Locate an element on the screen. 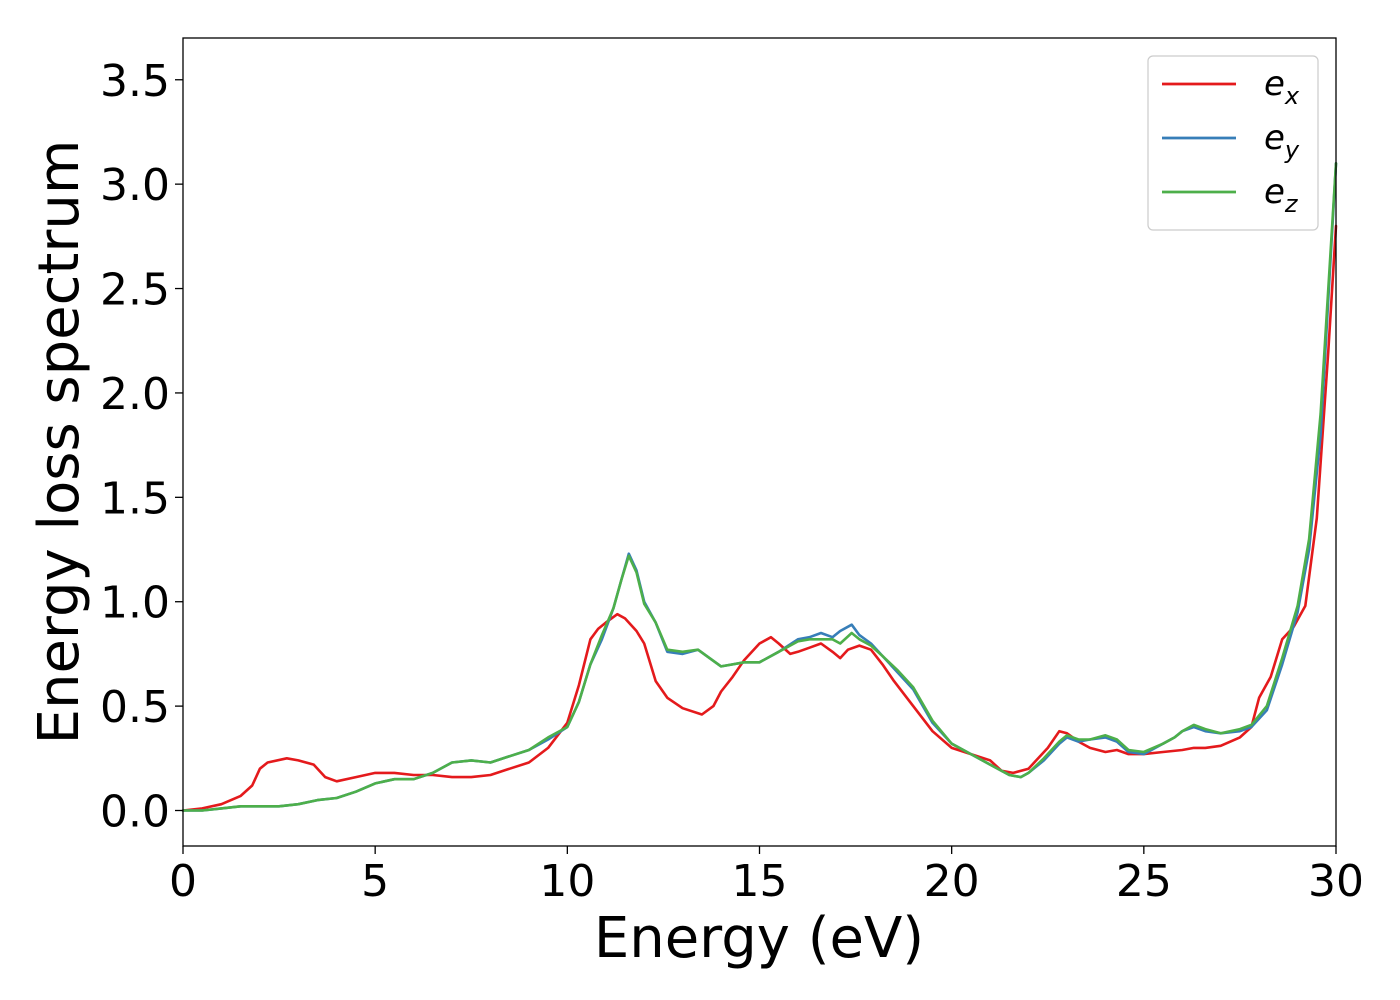 Image resolution: width=1400 pixels, height=1000 pixels. y-axis-title: Energy loss spectrum is located at coordinates (59, 442).